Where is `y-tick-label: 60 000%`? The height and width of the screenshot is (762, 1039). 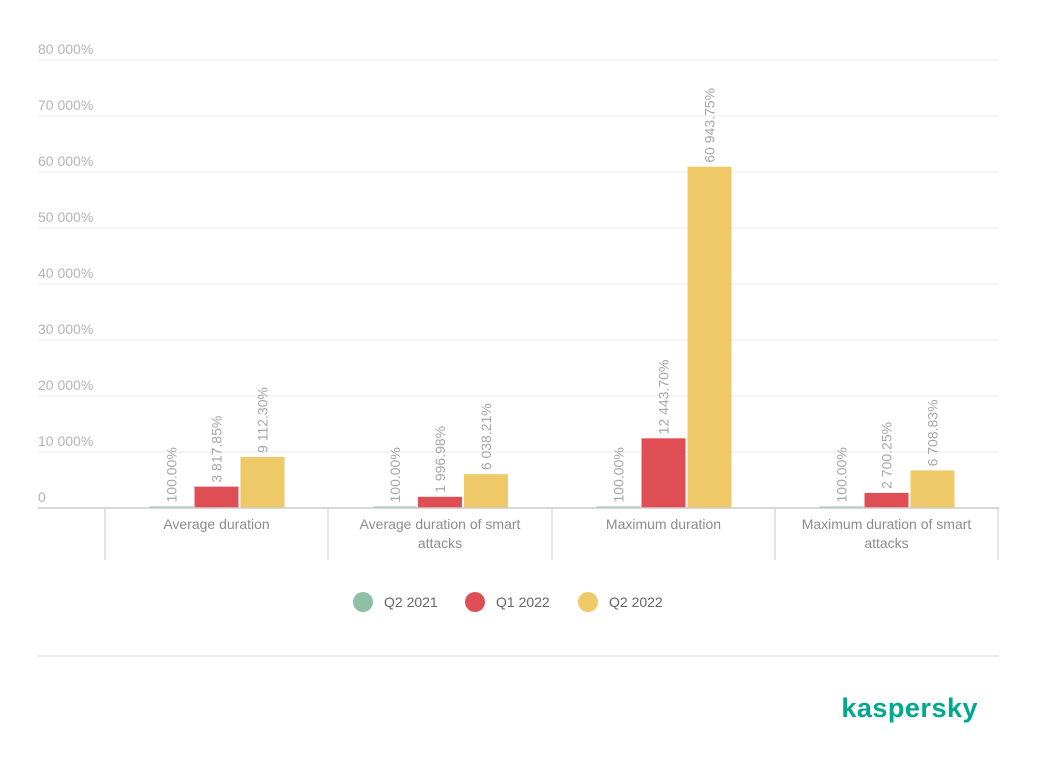 y-tick-label: 60 000% is located at coordinates (65, 161).